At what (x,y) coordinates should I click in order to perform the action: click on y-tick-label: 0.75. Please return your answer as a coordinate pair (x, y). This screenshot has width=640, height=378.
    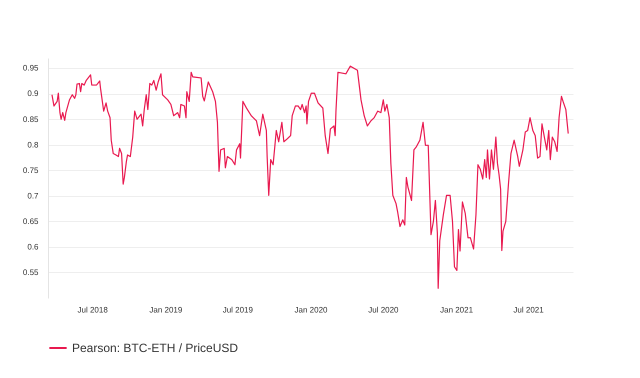
    Looking at the image, I should click on (31, 170).